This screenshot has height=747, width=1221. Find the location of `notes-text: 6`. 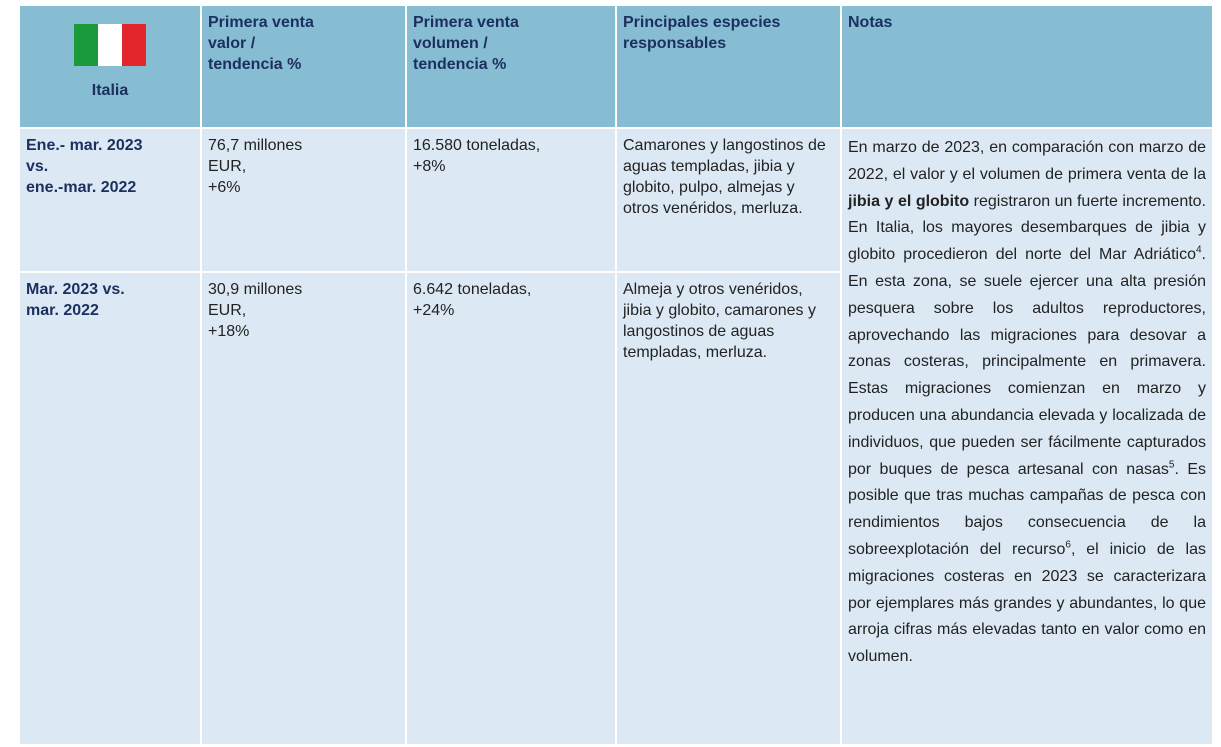

notes-text: 6 is located at coordinates (1068, 545).